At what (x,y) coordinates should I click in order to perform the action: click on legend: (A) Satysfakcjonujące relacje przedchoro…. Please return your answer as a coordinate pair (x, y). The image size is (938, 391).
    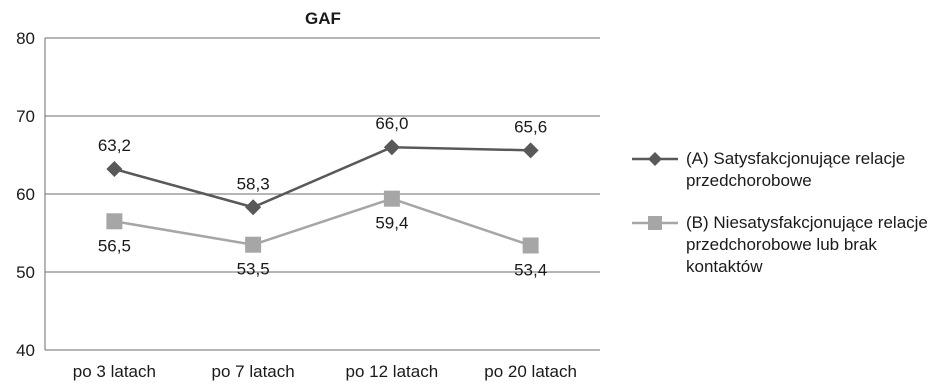
    Looking at the image, I should click on (782, 223).